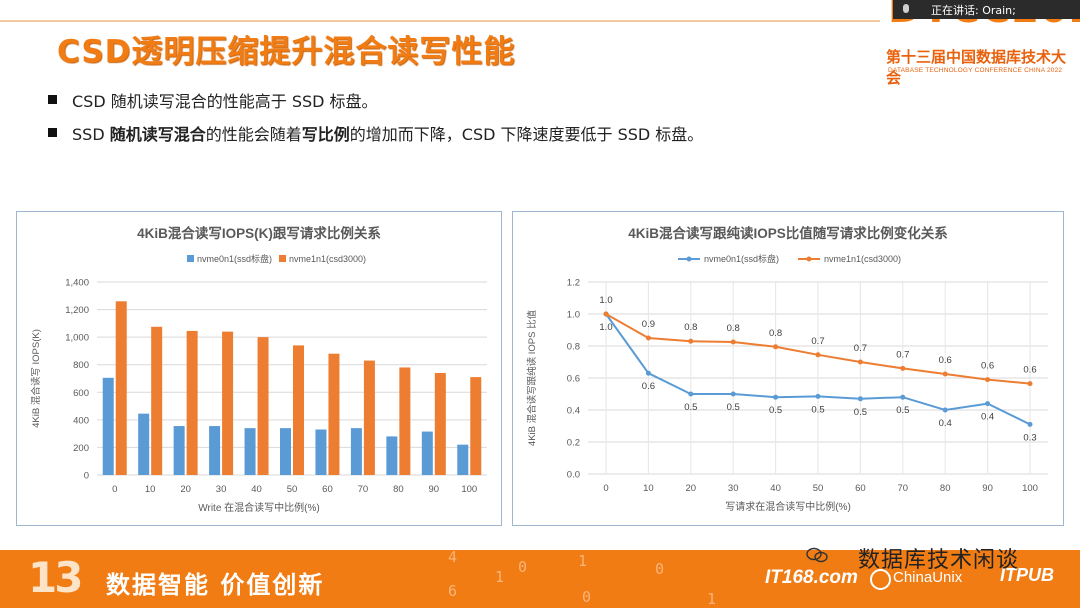  Describe the element at coordinates (733, 488) in the screenshot. I see `x-tick-label: 30` at that location.